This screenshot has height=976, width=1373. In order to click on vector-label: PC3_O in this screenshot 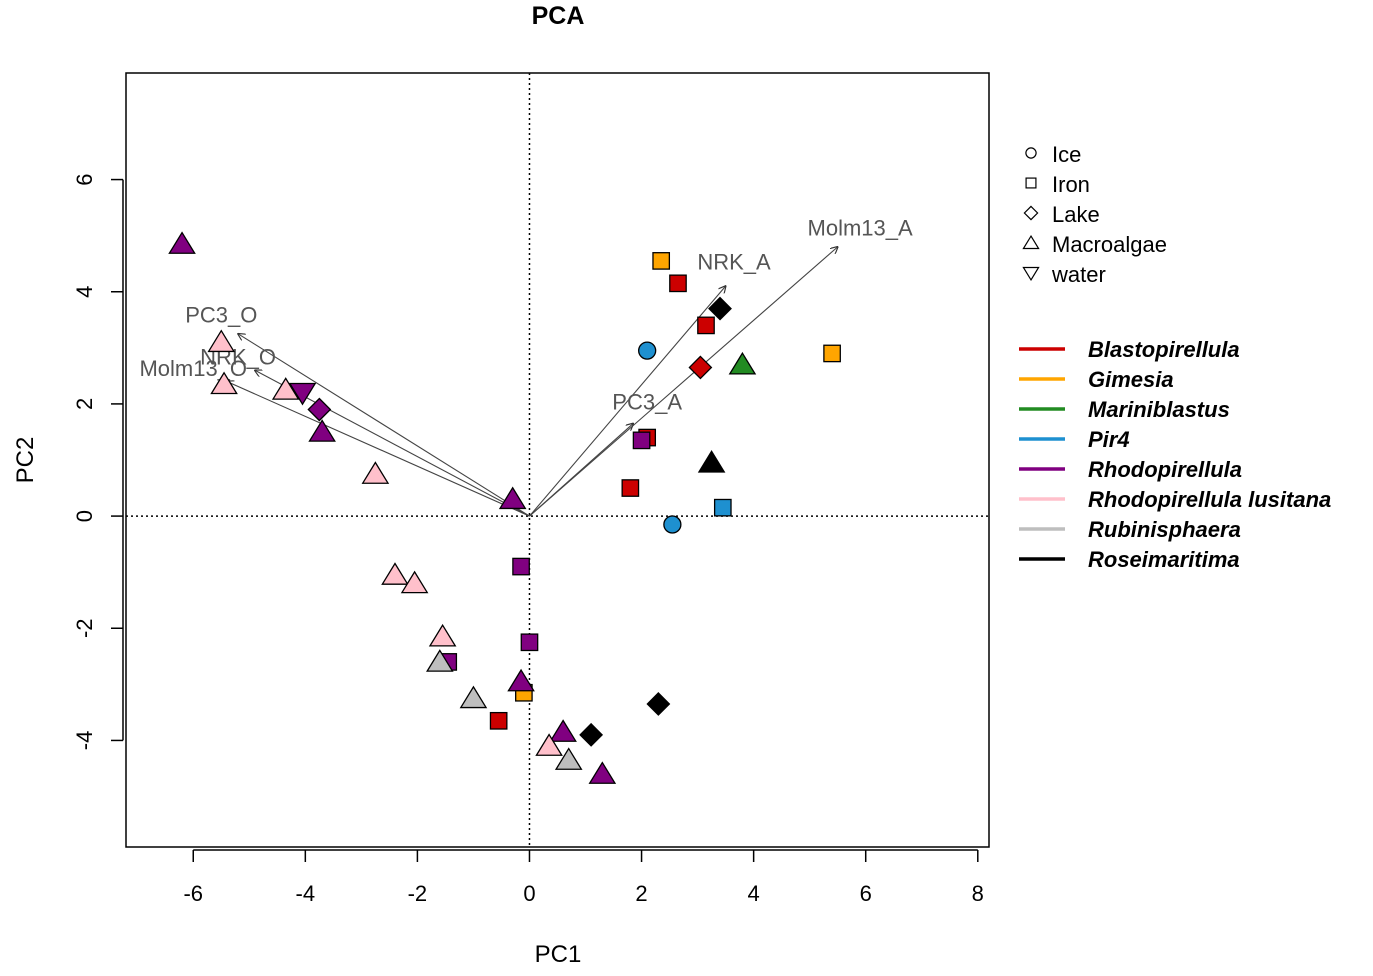, I will do `click(221, 315)`.